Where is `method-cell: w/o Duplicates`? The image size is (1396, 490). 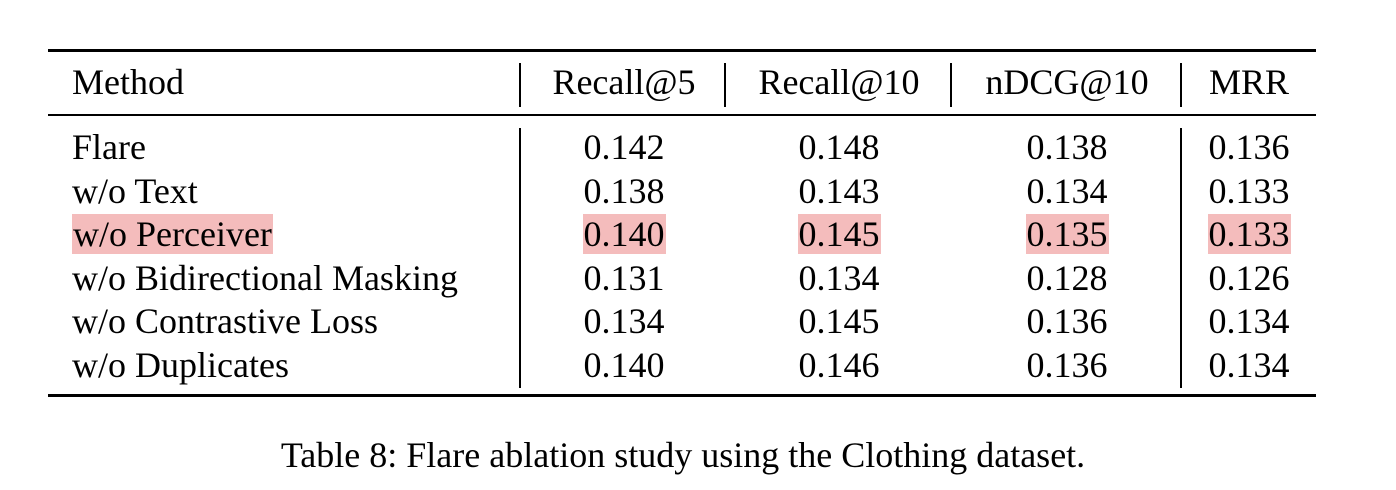 method-cell: w/o Duplicates is located at coordinates (180, 365).